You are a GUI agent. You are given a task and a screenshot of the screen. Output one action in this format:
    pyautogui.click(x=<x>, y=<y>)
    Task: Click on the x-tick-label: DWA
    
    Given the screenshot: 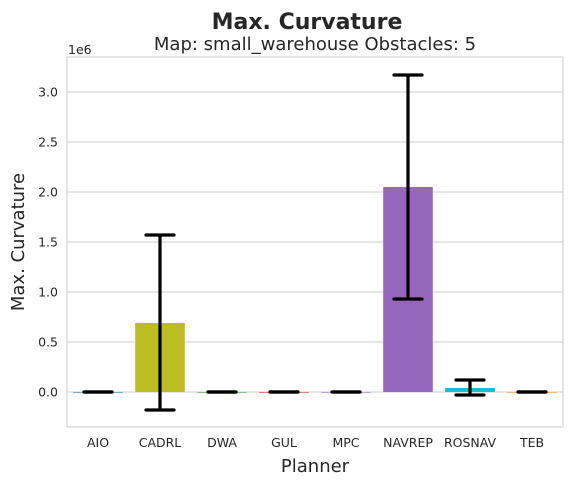 What is the action you would take?
    pyautogui.click(x=222, y=442)
    